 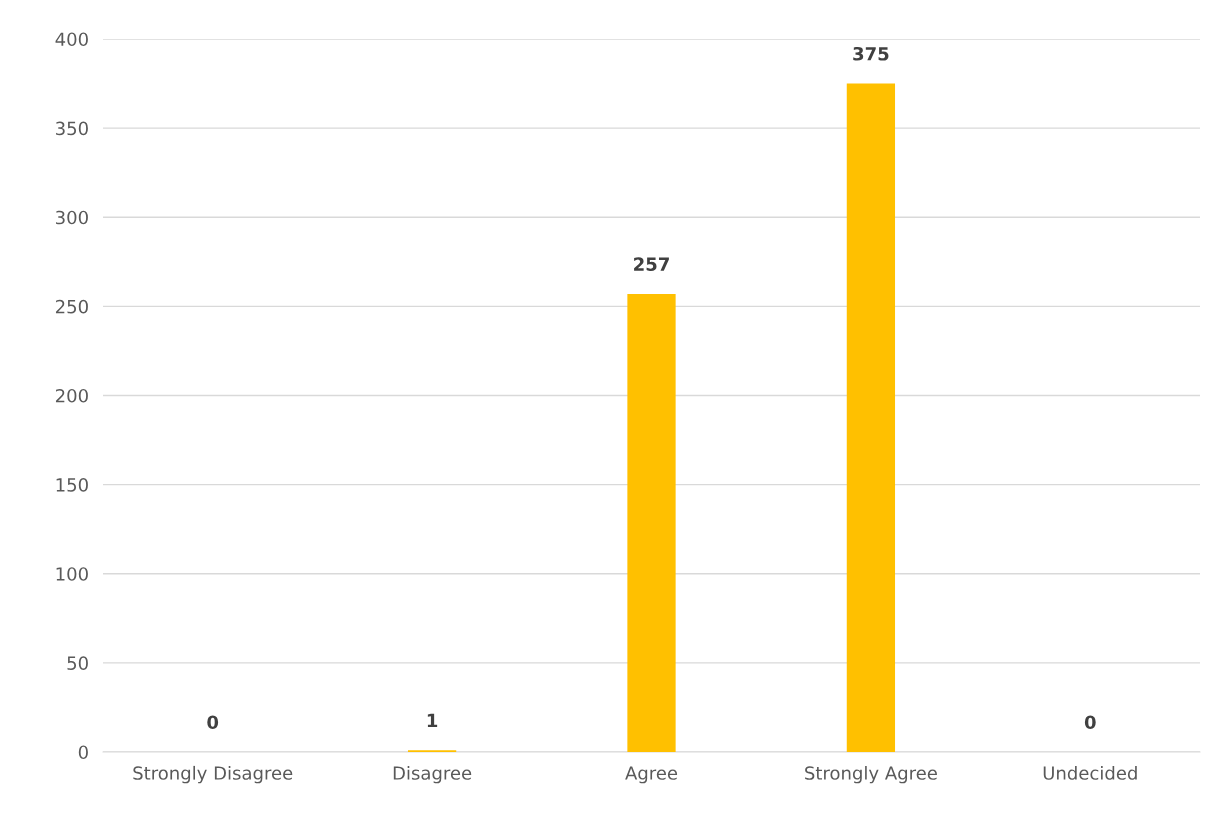 What do you see at coordinates (71, 39) in the screenshot?
I see `y-tick-label: 400` at bounding box center [71, 39].